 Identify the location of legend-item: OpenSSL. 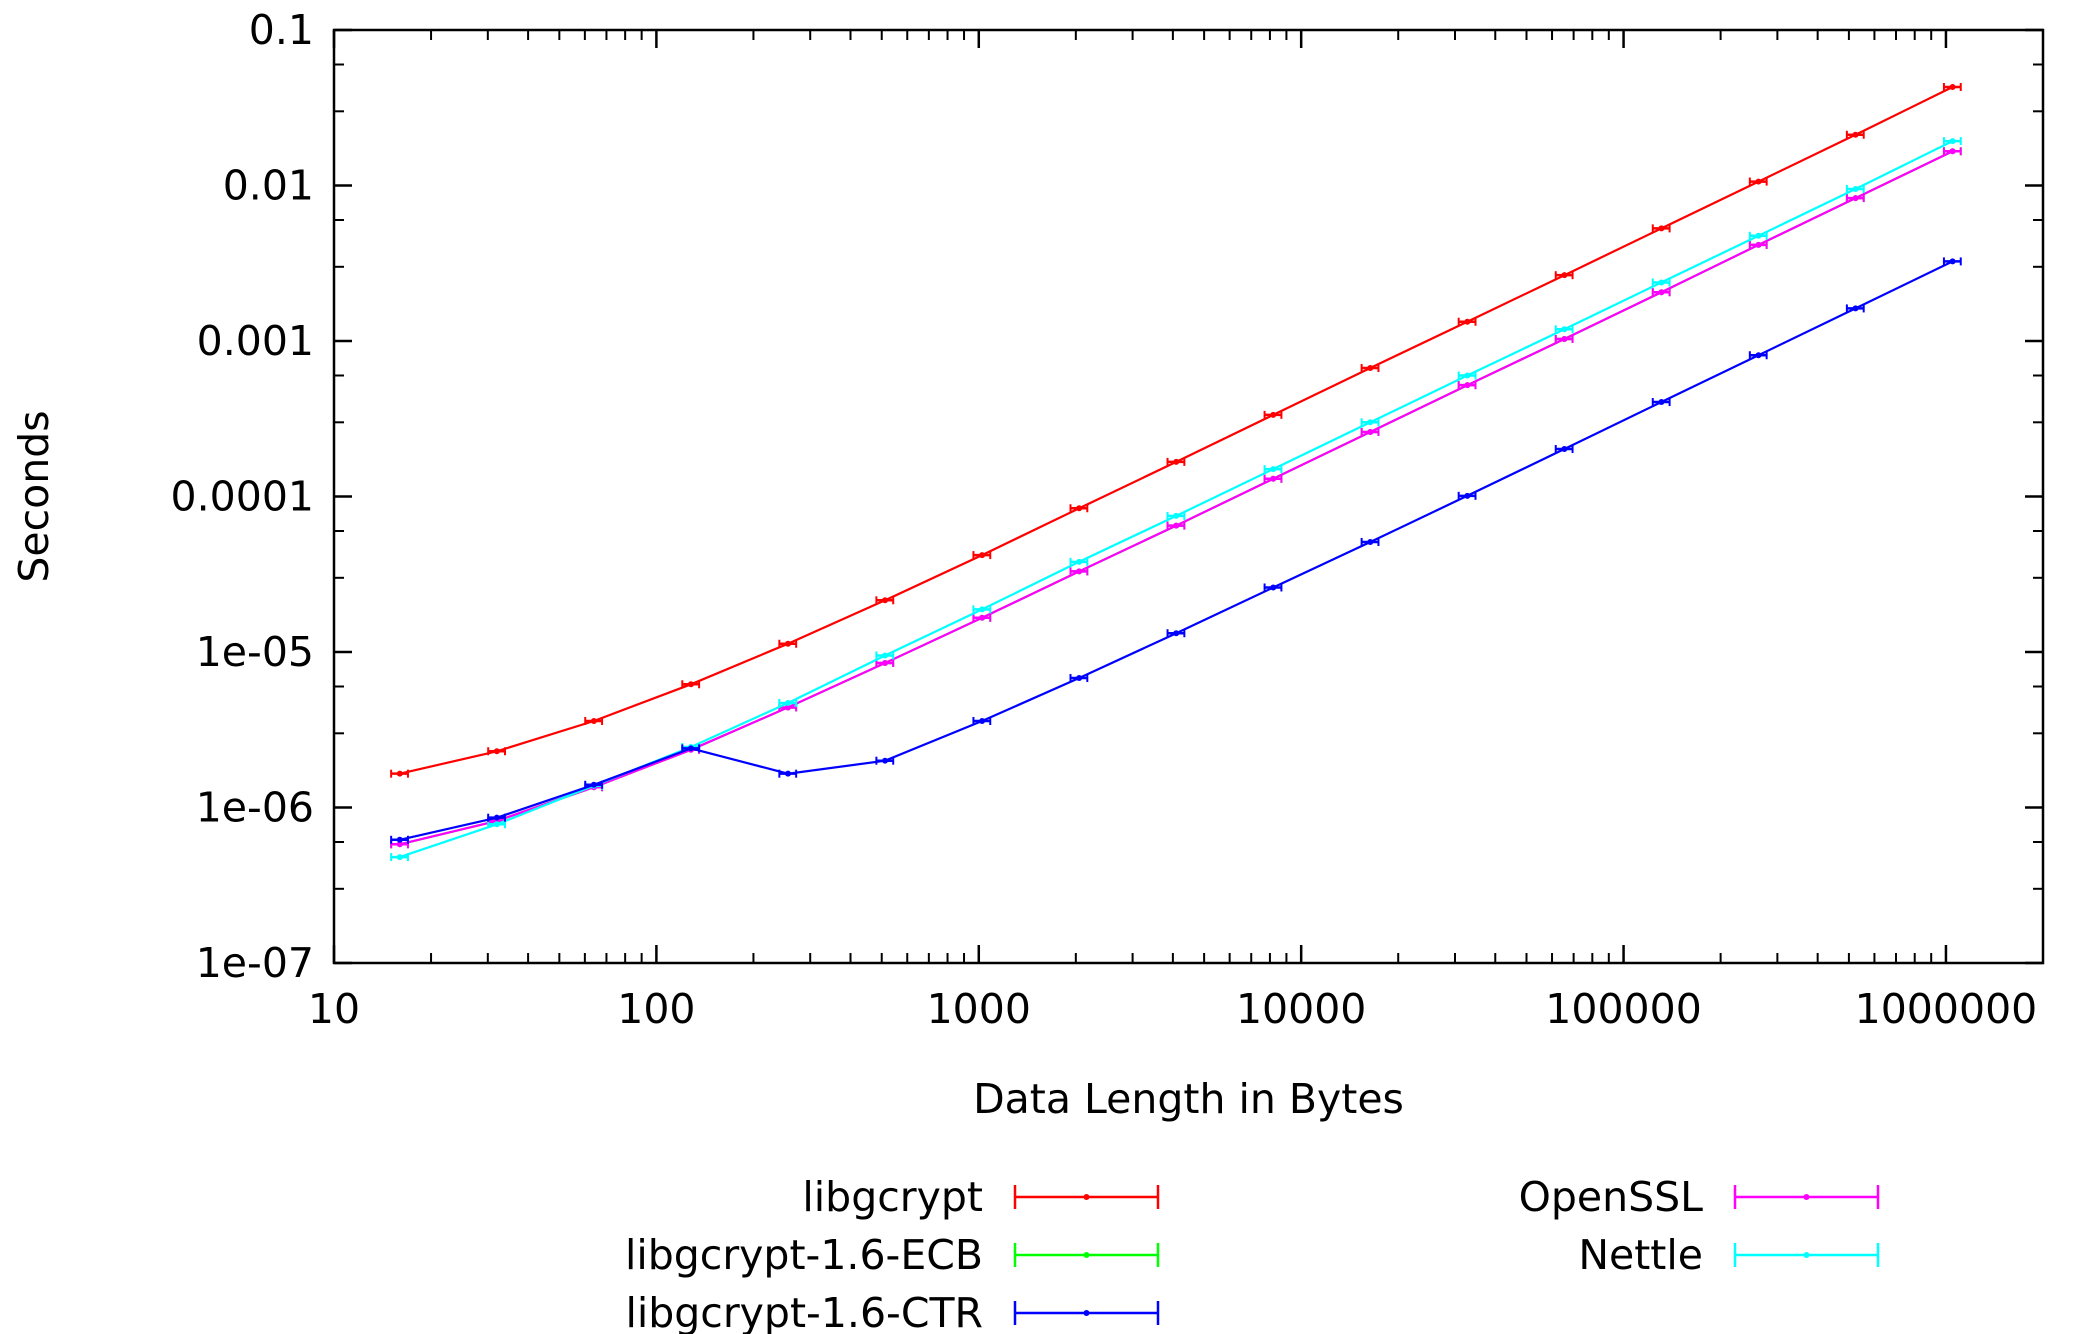
(1699, 1197).